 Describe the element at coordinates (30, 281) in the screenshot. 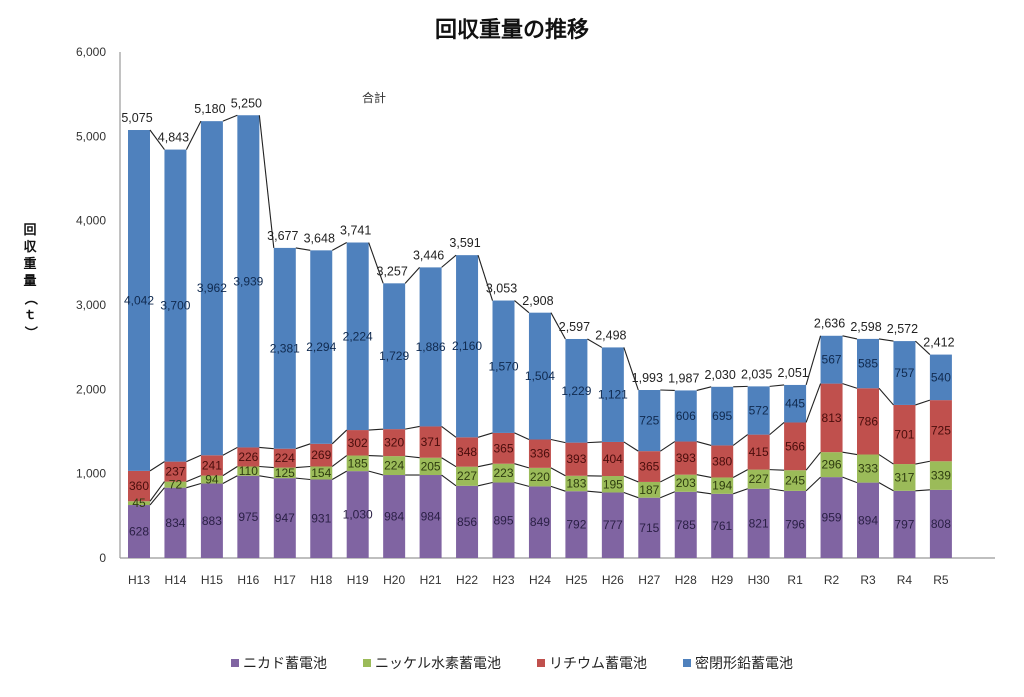

I see `y-axis-label-char: 量` at that location.